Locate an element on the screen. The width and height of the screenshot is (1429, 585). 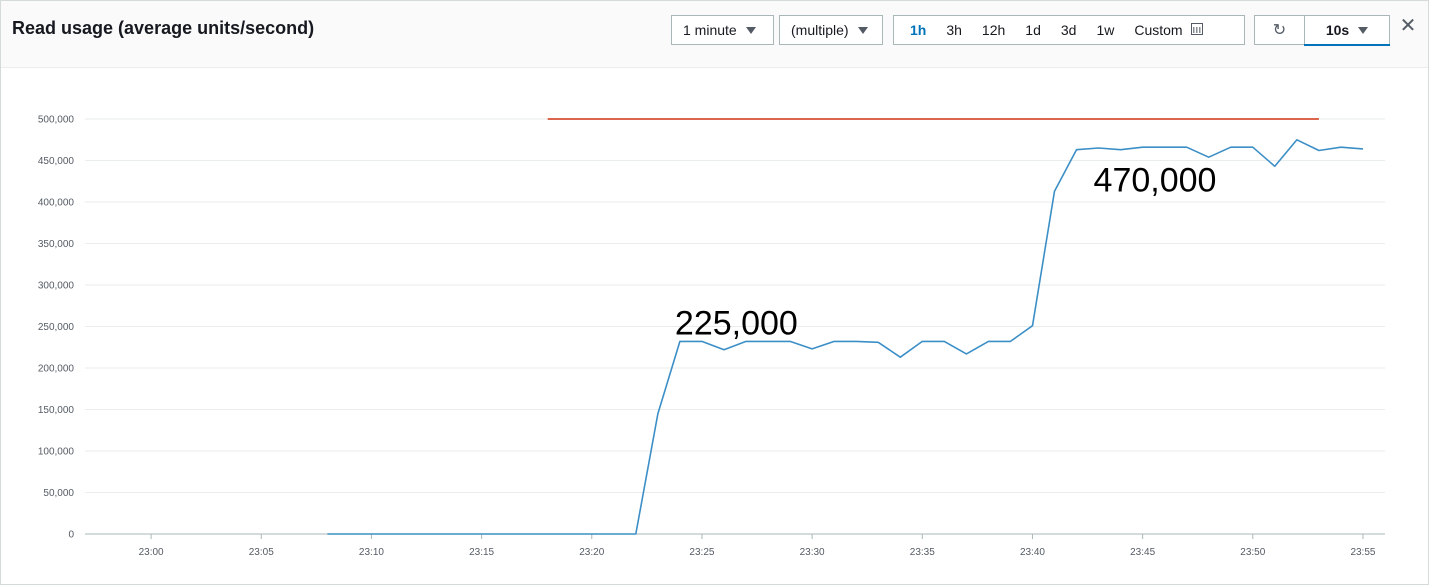
close-icon: ✕ is located at coordinates (1408, 26).